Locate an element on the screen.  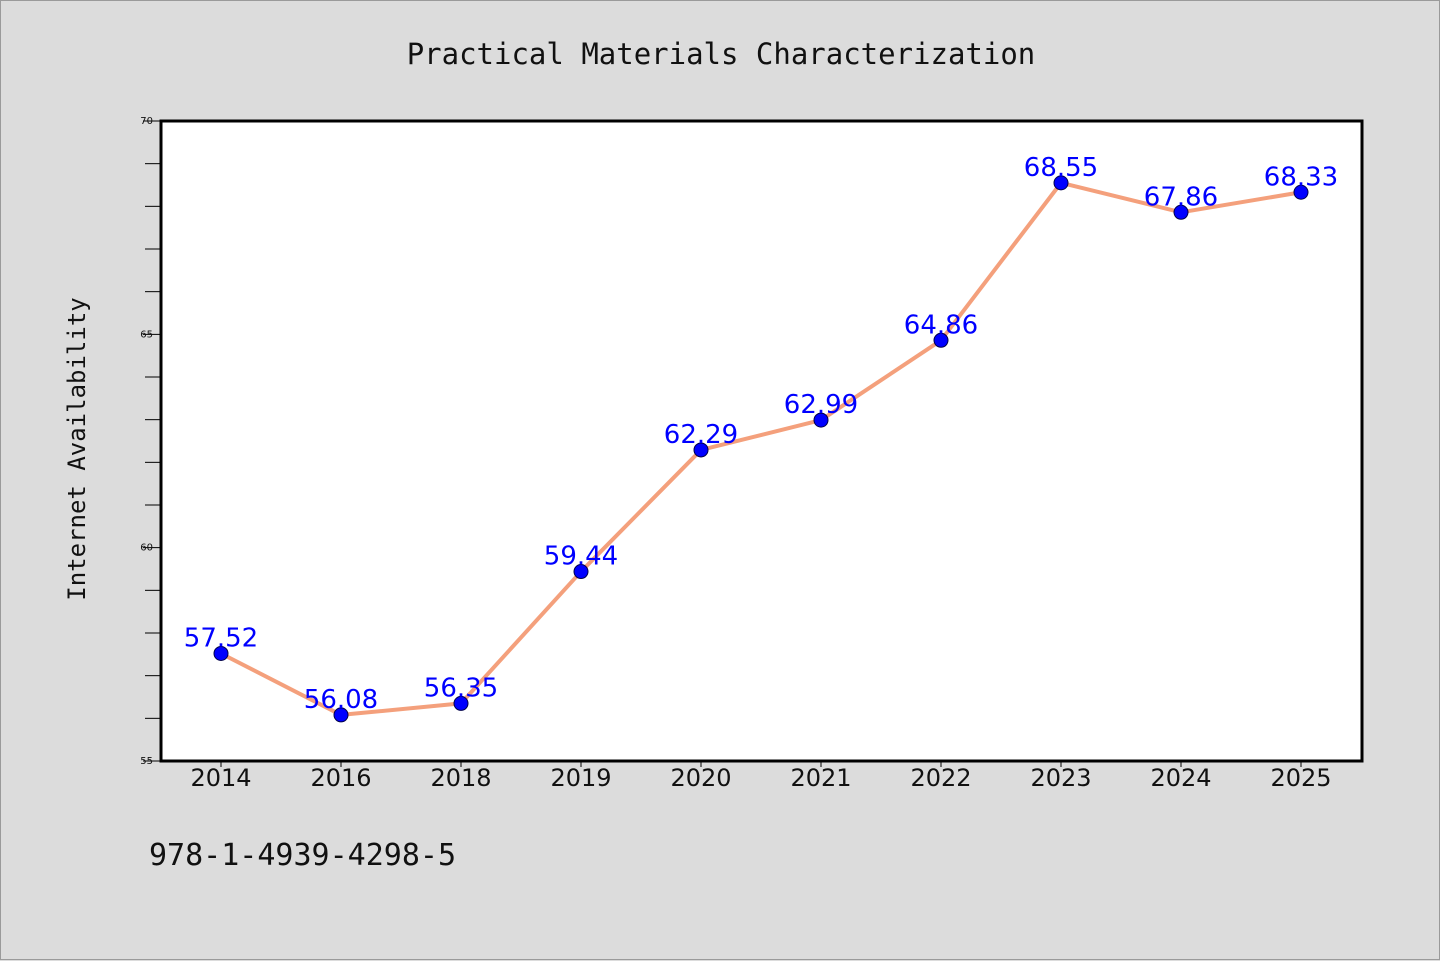
x-tick-label: 2021 is located at coordinates (820, 778).